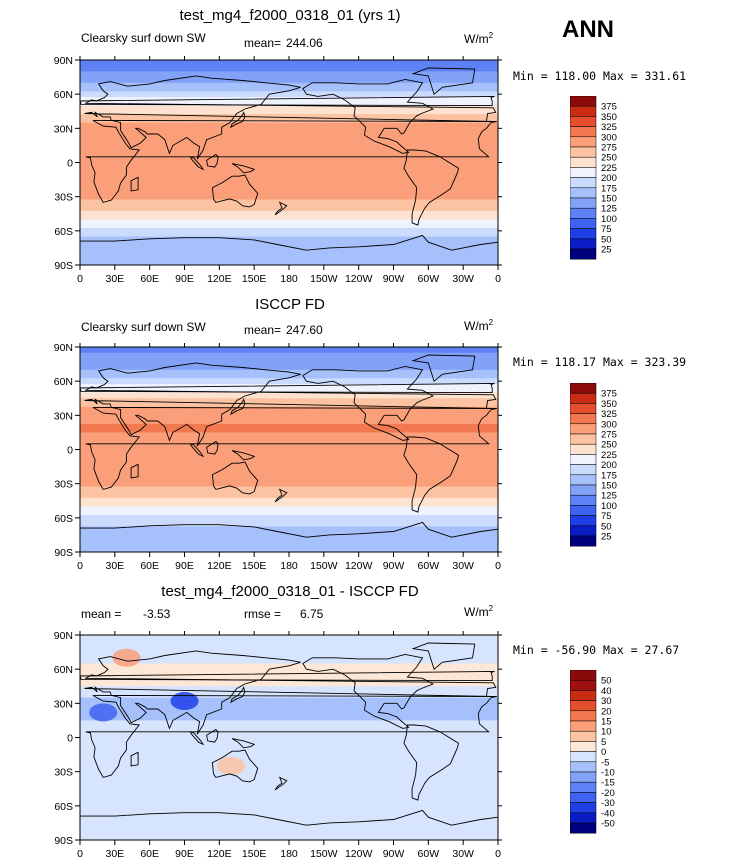 This screenshot has height=865, width=732. I want to click on panel-3-rmse-value: 6.75, so click(312, 614).